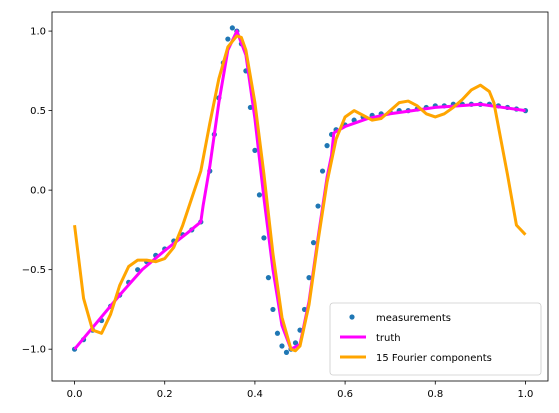  Describe the element at coordinates (38, 111) in the screenshot. I see `y-tick-label: 0.5` at that location.